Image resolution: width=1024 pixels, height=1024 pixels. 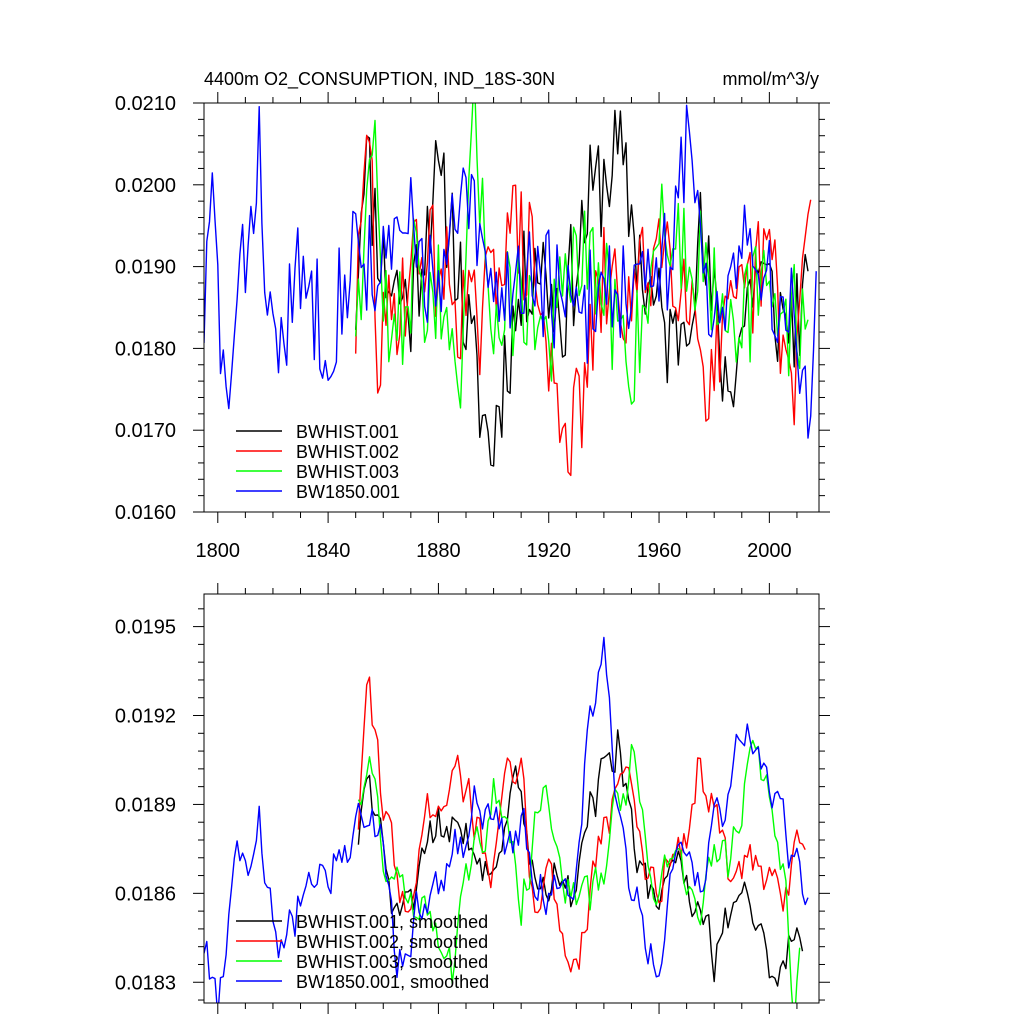 What do you see at coordinates (771, 79) in the screenshot?
I see `chart-units: mmol/m^3/y` at bounding box center [771, 79].